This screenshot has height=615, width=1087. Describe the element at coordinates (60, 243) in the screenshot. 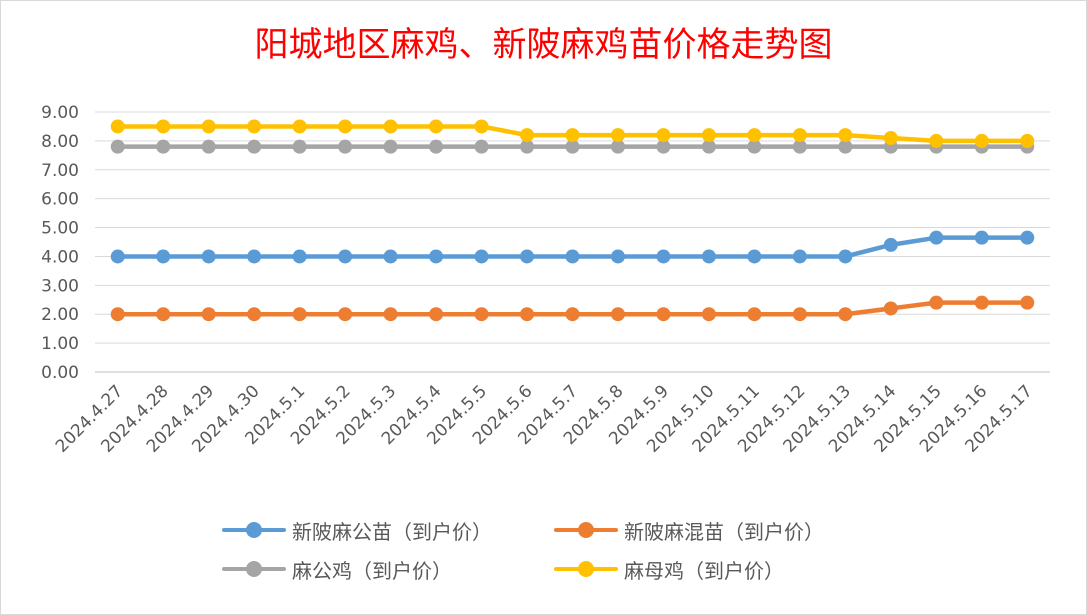

I see `y-axis: 0.00 1.00 2.00 3.00 4.00 5.00 6.00 7.00 8.00 9.00` at that location.